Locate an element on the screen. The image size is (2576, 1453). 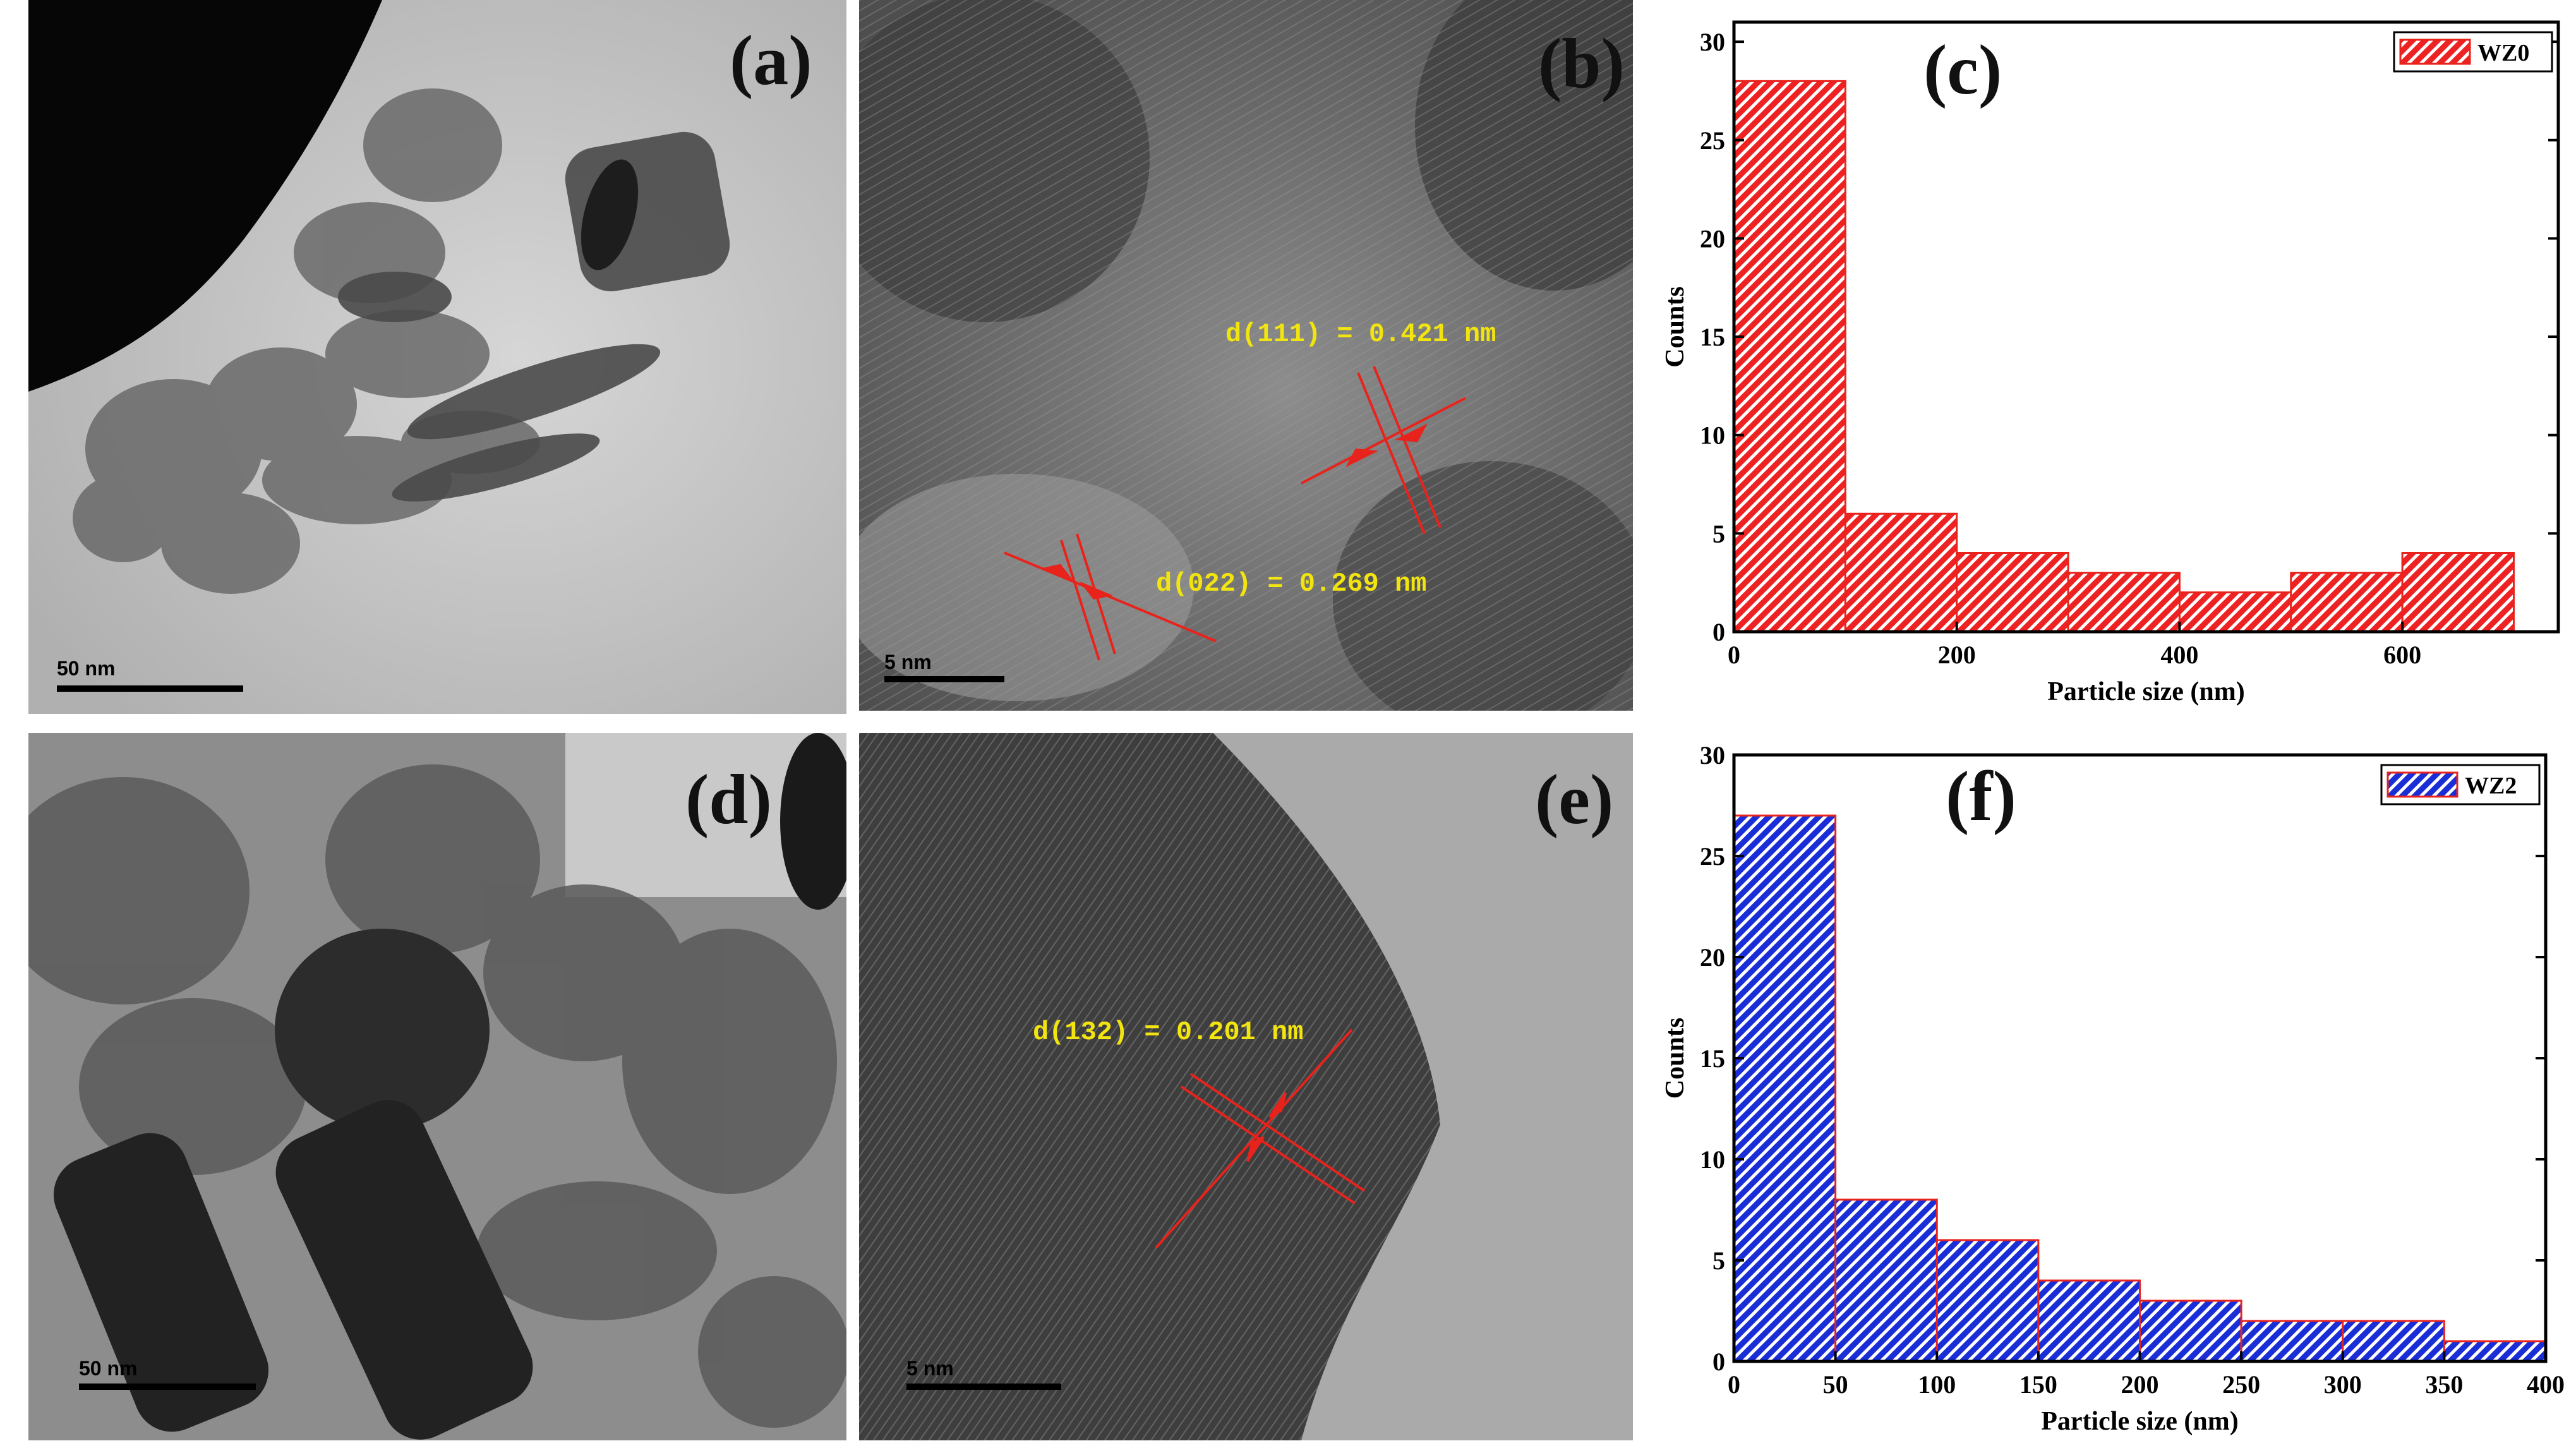
d-spacing-label-022: d(022) = 0.269 nm is located at coordinates (1291, 584).